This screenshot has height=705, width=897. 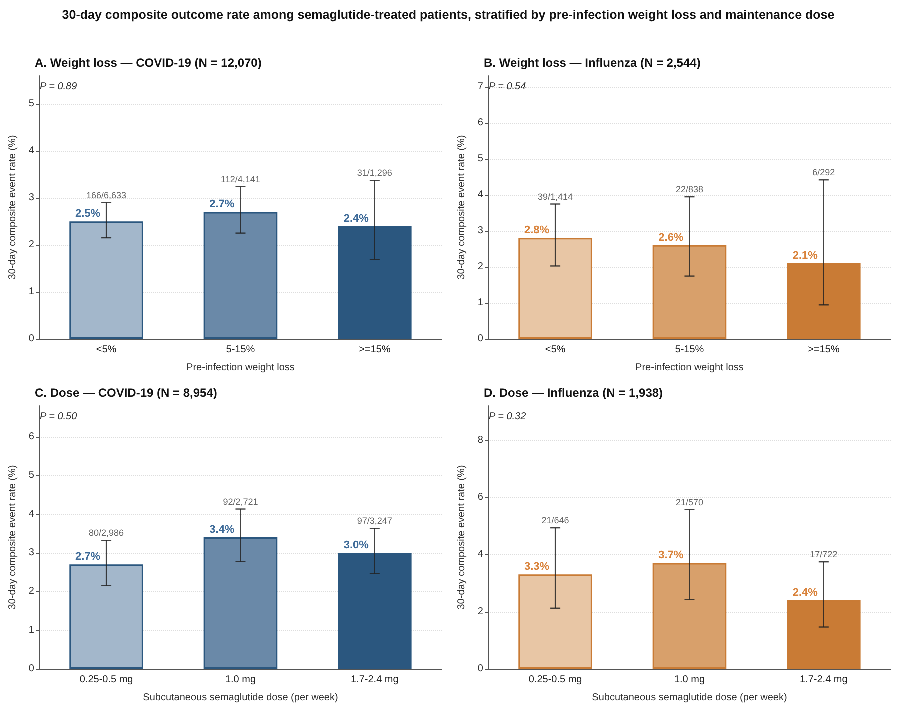 I want to click on annotation: P = 0.32, so click(x=508, y=417).